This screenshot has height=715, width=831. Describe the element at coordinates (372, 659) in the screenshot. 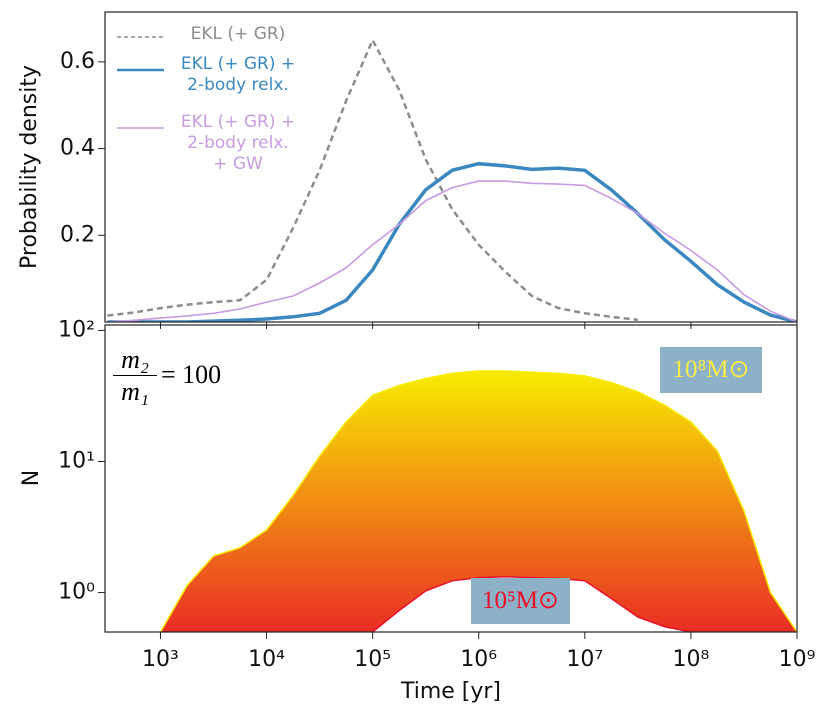

I see `x-tick-label: 10⁵` at that location.